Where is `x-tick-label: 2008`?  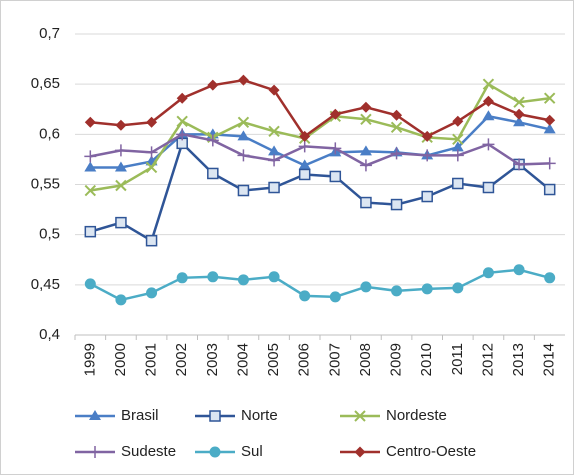
x-tick-label: 2008 is located at coordinates (365, 359).